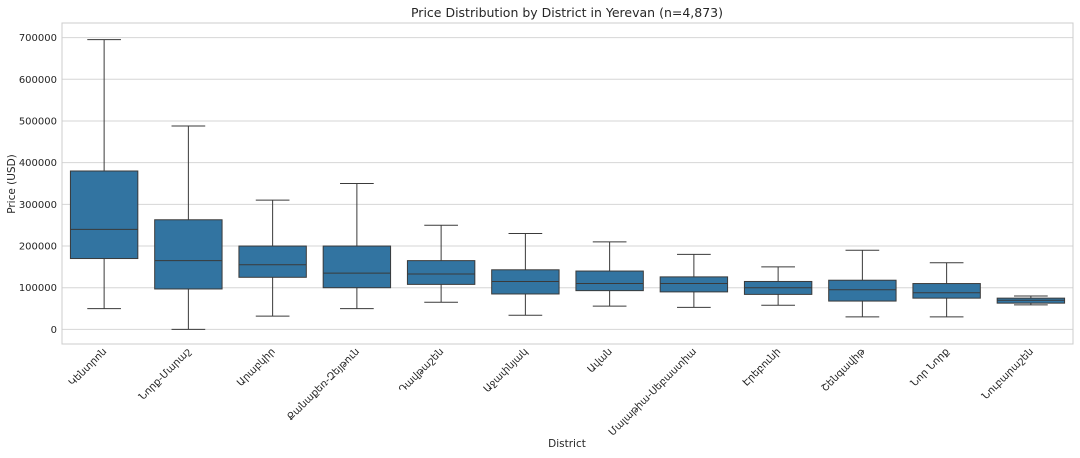 The height and width of the screenshot is (458, 1080). What do you see at coordinates (165, 374) in the screenshot?
I see `x-tick-label: Նորք-Մարաշ` at bounding box center [165, 374].